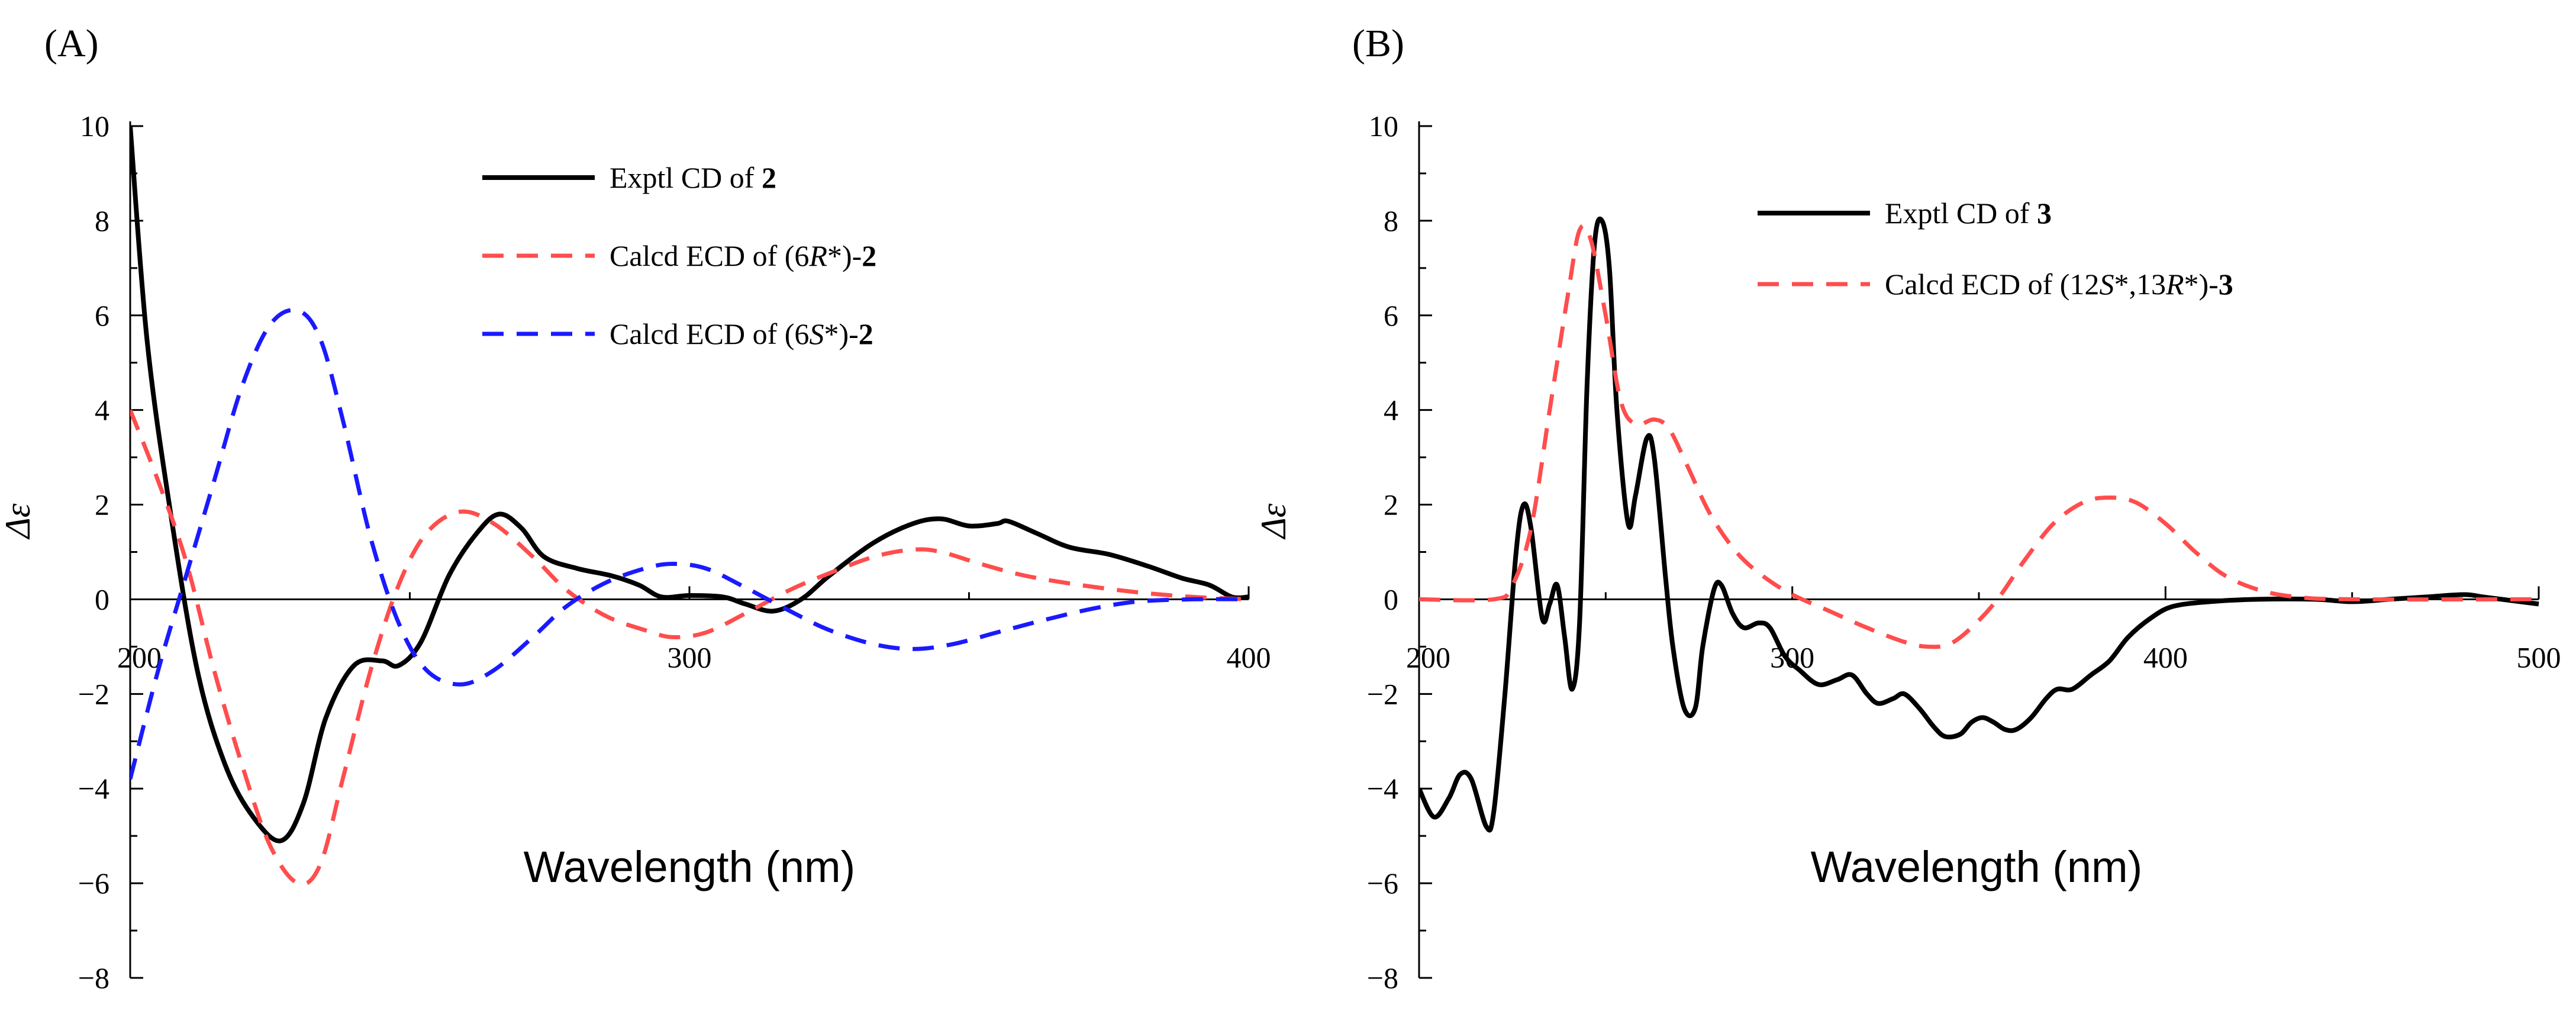 The width and height of the screenshot is (2576, 1014). I want to click on legend-entry: Calcd ECD of (6R*)-2, so click(743, 255).